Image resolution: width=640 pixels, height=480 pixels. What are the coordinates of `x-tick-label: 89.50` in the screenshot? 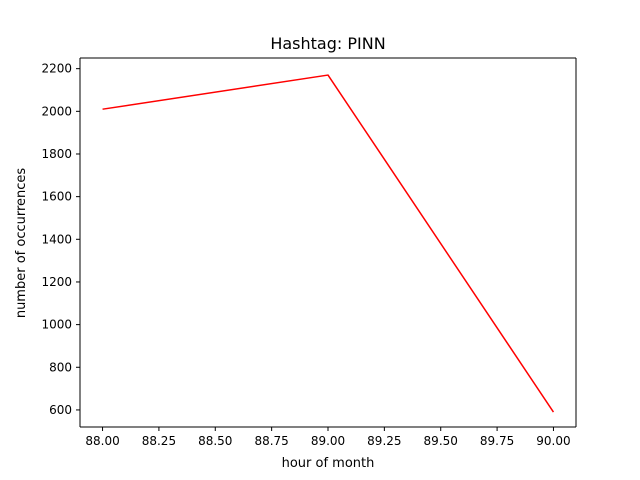 It's located at (441, 441).